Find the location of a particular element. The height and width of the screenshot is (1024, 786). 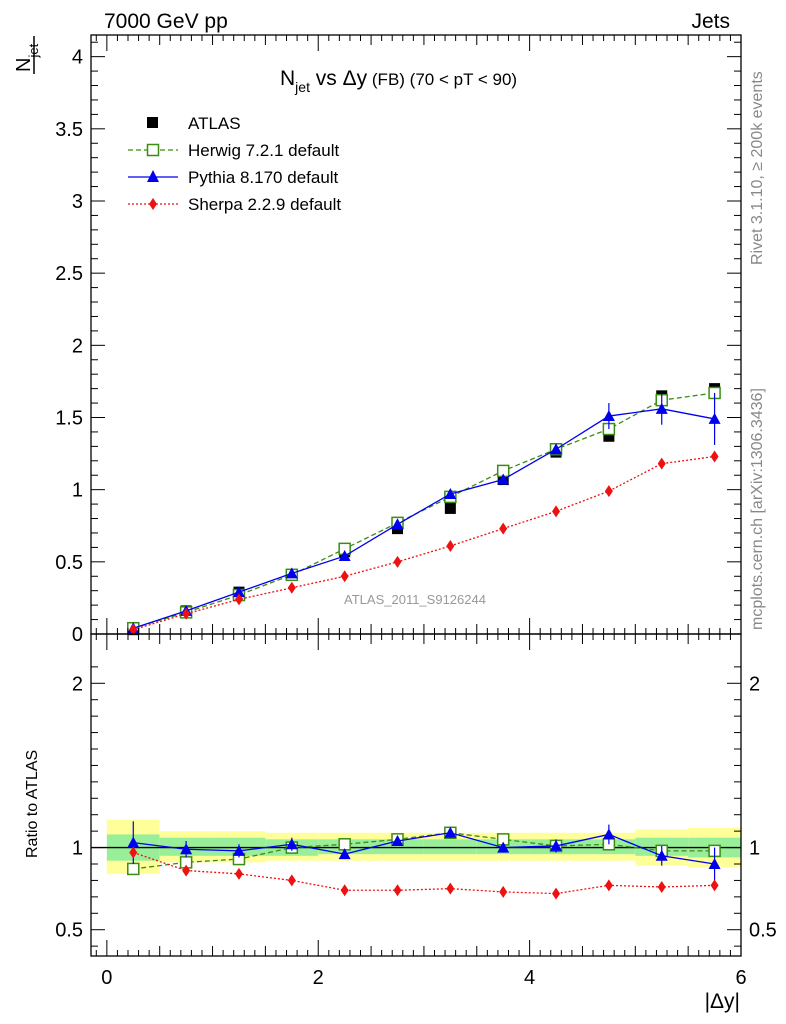

ratio-y-tick-label: 2 is located at coordinates (77, 684).